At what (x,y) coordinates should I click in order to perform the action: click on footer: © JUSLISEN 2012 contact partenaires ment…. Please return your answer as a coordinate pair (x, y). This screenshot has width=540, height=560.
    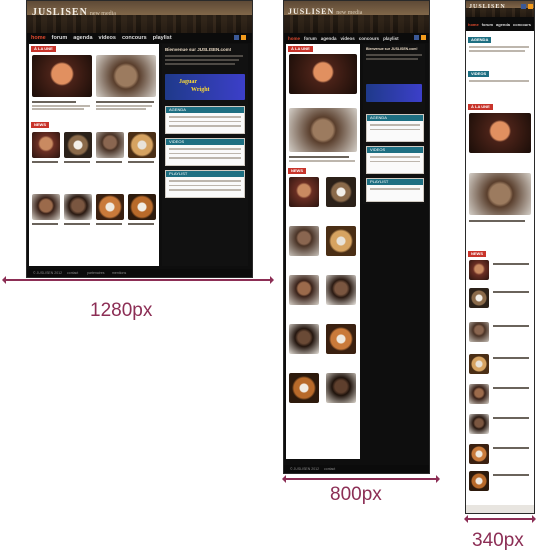
    Looking at the image, I should click on (139, 273).